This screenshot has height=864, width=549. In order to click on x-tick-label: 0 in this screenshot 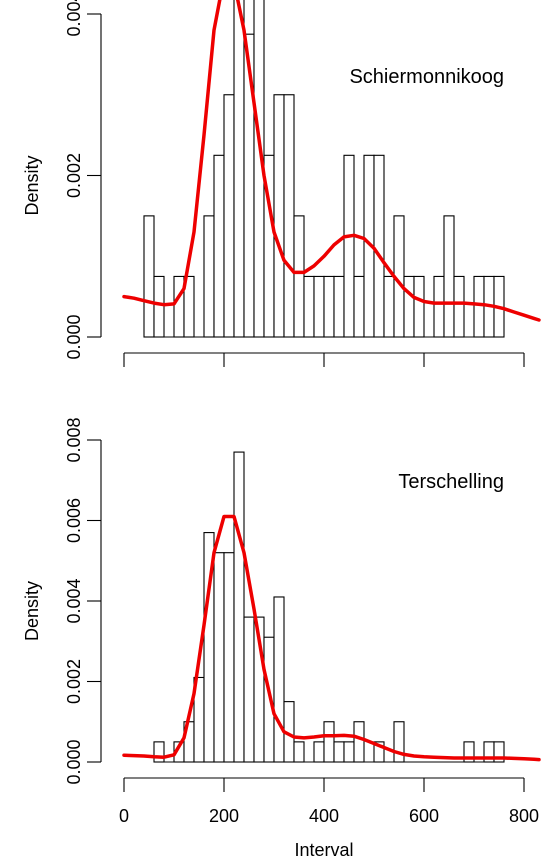, I will do `click(124, 816)`.